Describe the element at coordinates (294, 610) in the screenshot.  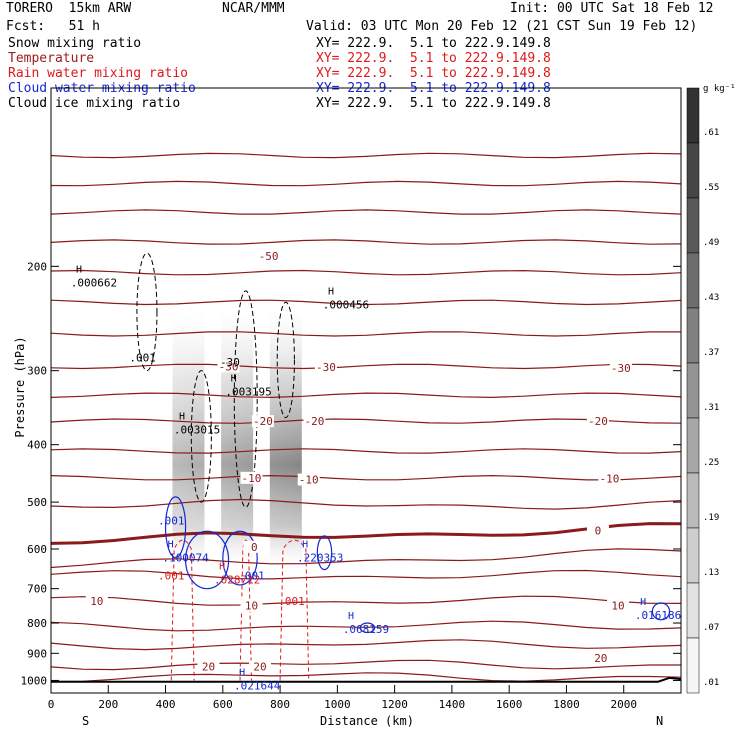
I see `rain-contour` at that location.